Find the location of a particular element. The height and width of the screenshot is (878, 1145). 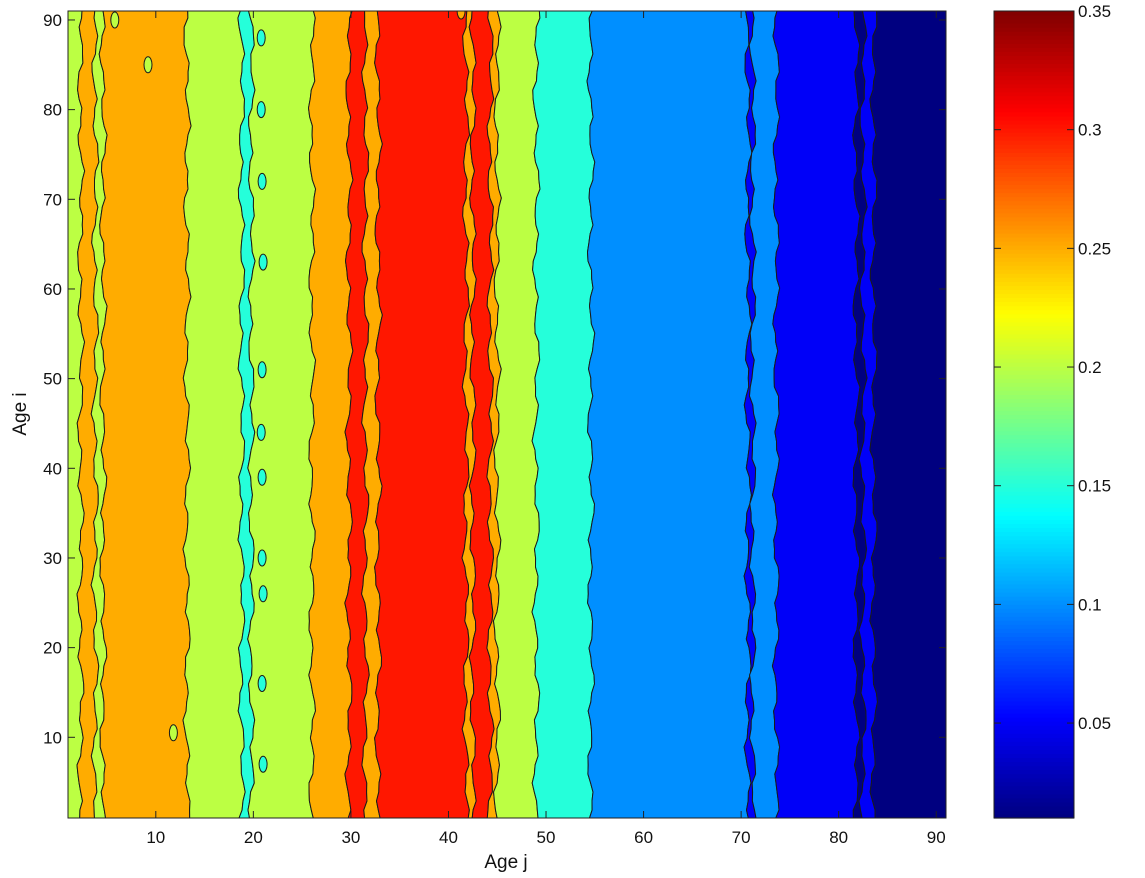

x-tick-label: 90 is located at coordinates (936, 837).